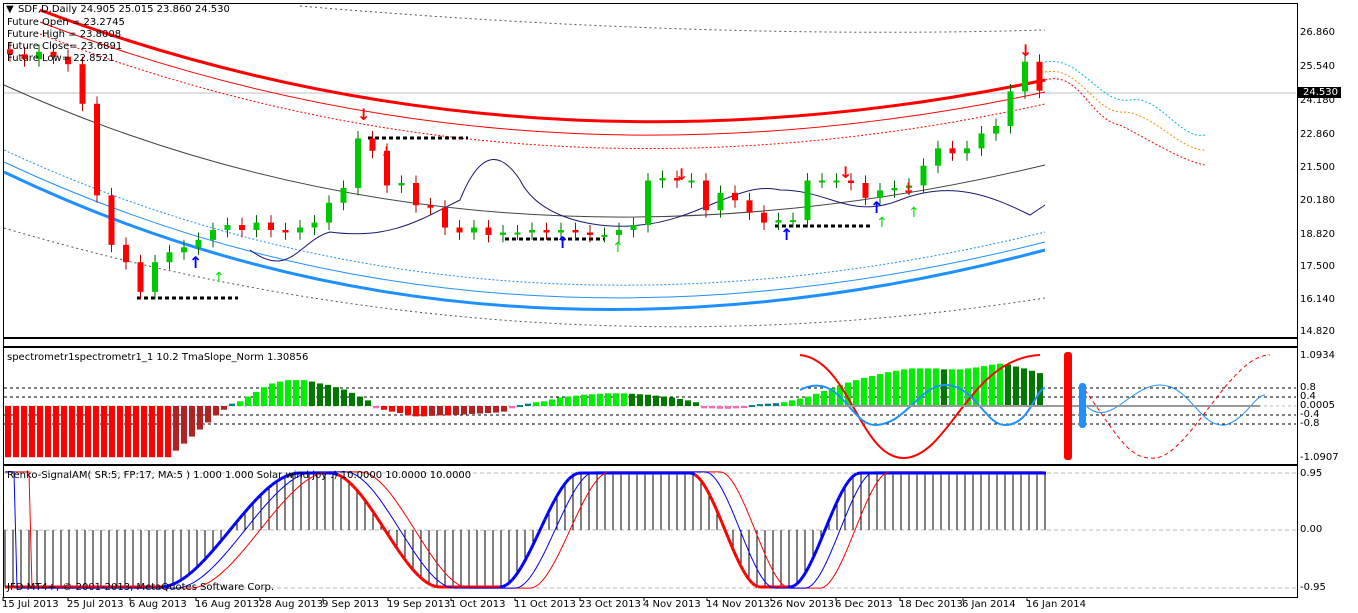  Describe the element at coordinates (65, 46) in the screenshot. I see `future-close: Future Close= 23.6891` at that location.